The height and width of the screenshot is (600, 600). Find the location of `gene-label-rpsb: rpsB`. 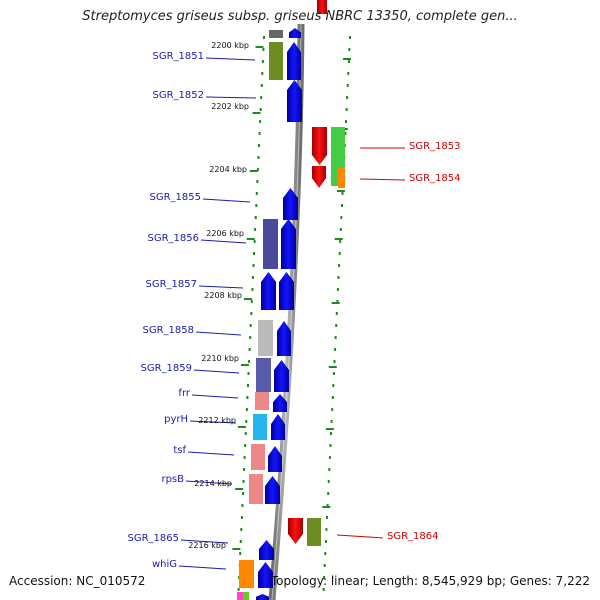

gene-label-rpsb: rpsB is located at coordinates (172, 479).